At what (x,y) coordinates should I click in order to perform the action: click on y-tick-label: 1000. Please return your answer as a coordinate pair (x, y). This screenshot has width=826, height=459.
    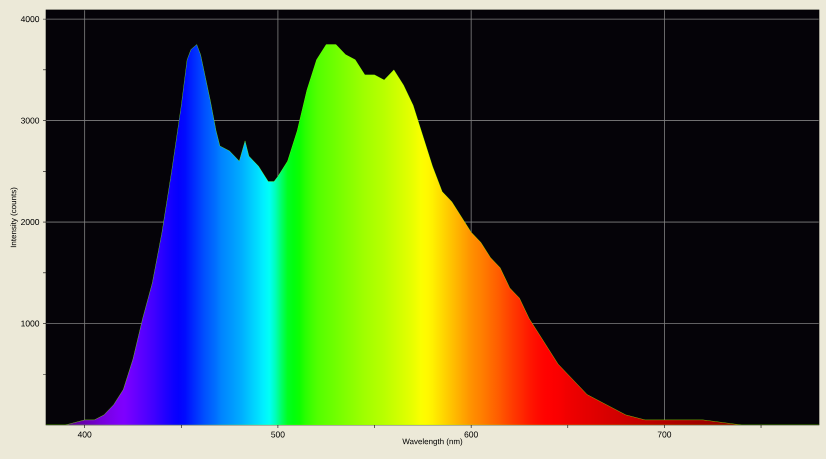
    Looking at the image, I should click on (30, 323).